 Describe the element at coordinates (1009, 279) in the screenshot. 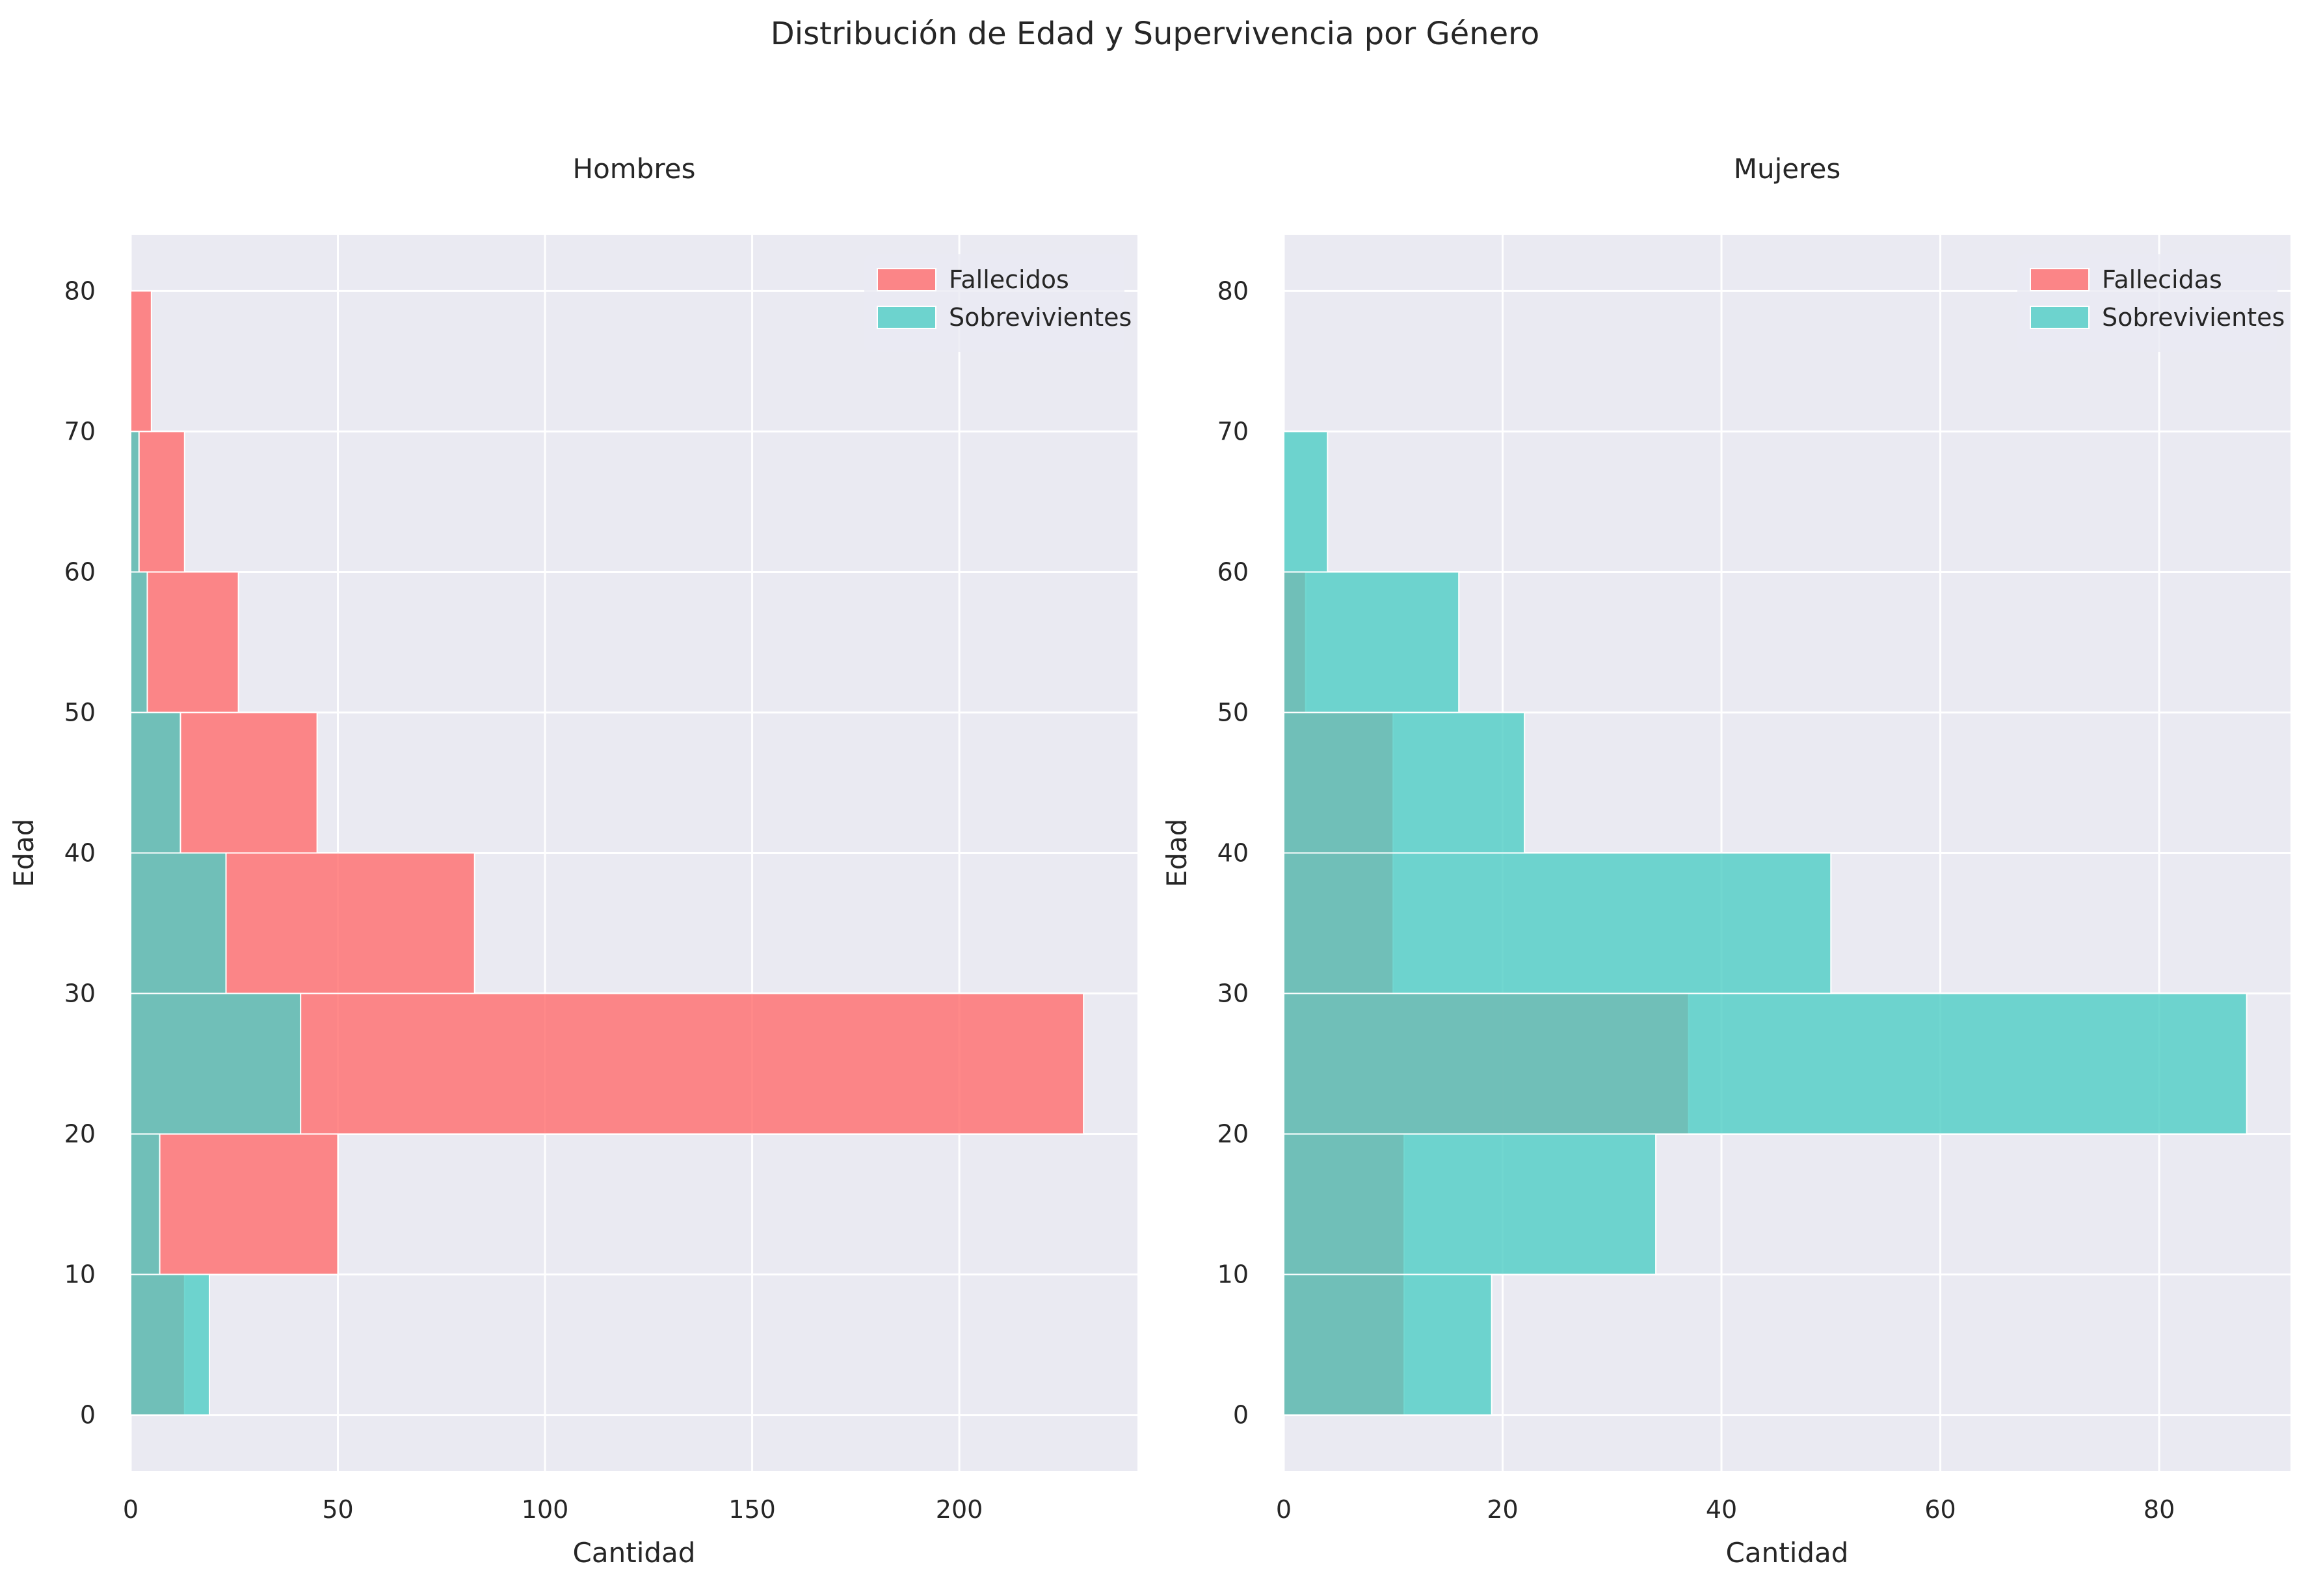

I see `legend-label: Fallecidos` at that location.